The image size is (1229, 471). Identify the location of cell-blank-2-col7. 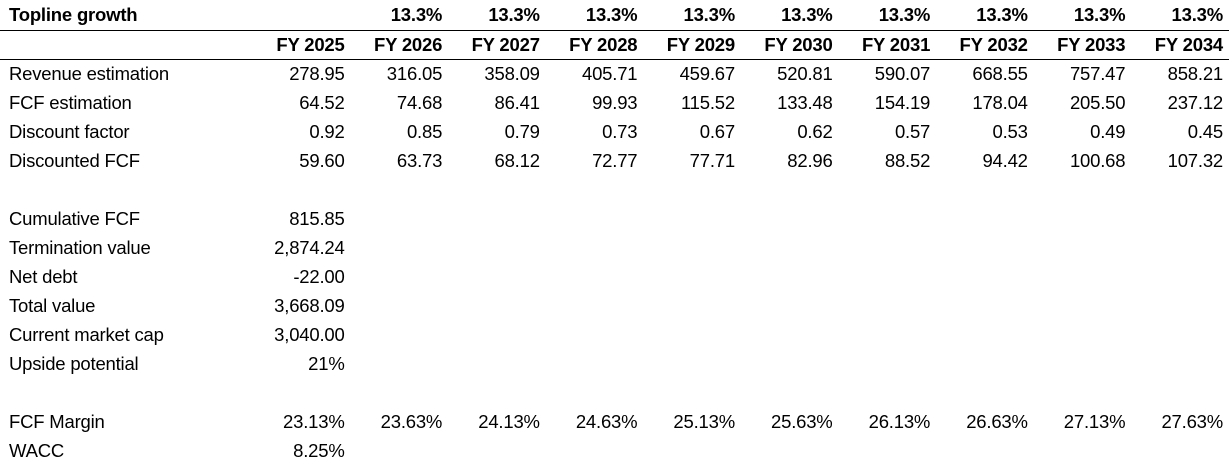
(985, 392).